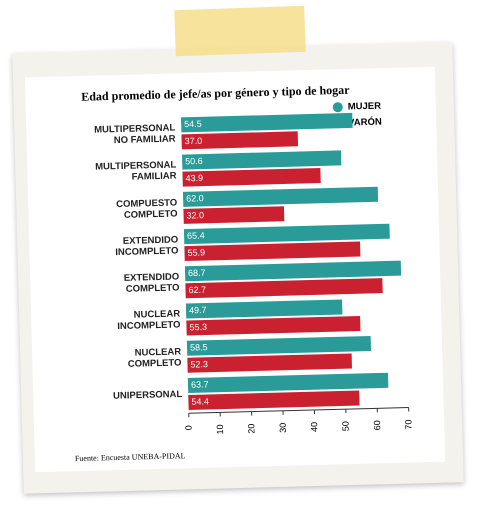 The width and height of the screenshot is (481, 530). I want to click on value-label: 32.0, so click(195, 215).